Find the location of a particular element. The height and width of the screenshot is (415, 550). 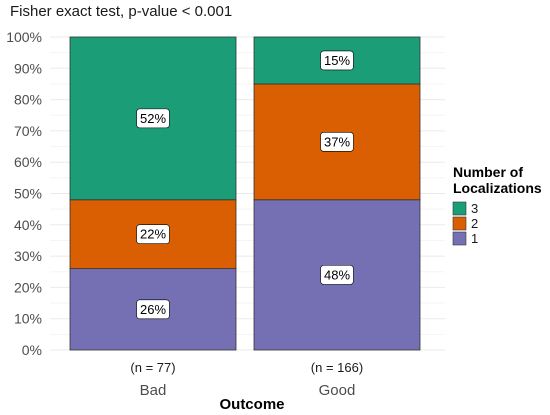

x-axis: (n = 77) Bad (n = 166) Good is located at coordinates (246, 379).